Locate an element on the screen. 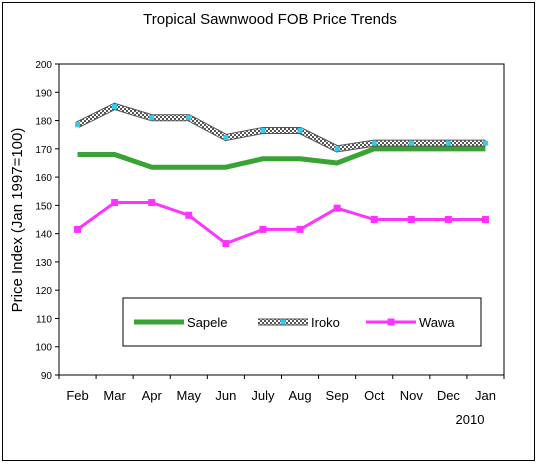 The image size is (539, 465). x-tick-label: Nov is located at coordinates (412, 395).